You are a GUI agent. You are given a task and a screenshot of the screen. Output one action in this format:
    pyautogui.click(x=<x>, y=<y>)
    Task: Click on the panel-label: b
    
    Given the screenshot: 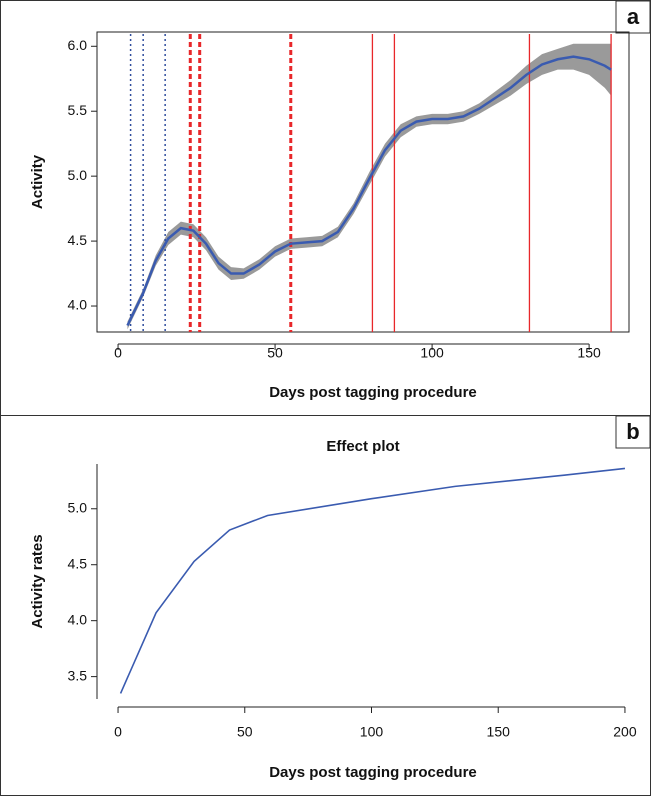 What is the action you would take?
    pyautogui.click(x=632, y=431)
    